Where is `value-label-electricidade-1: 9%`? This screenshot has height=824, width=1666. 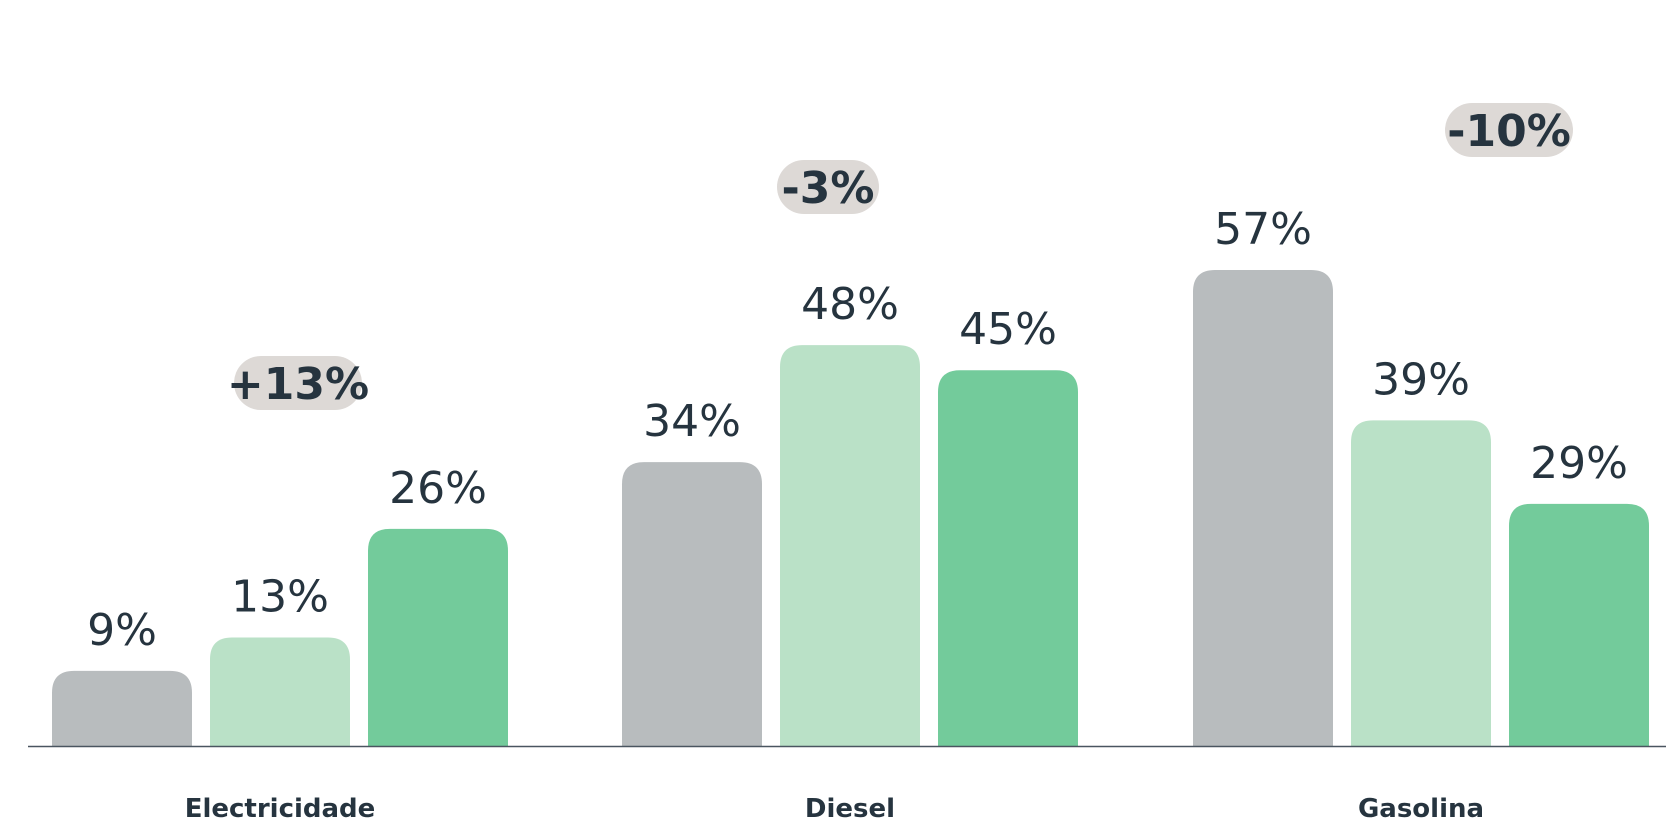 value-label-electricidade-1: 9% is located at coordinates (122, 630).